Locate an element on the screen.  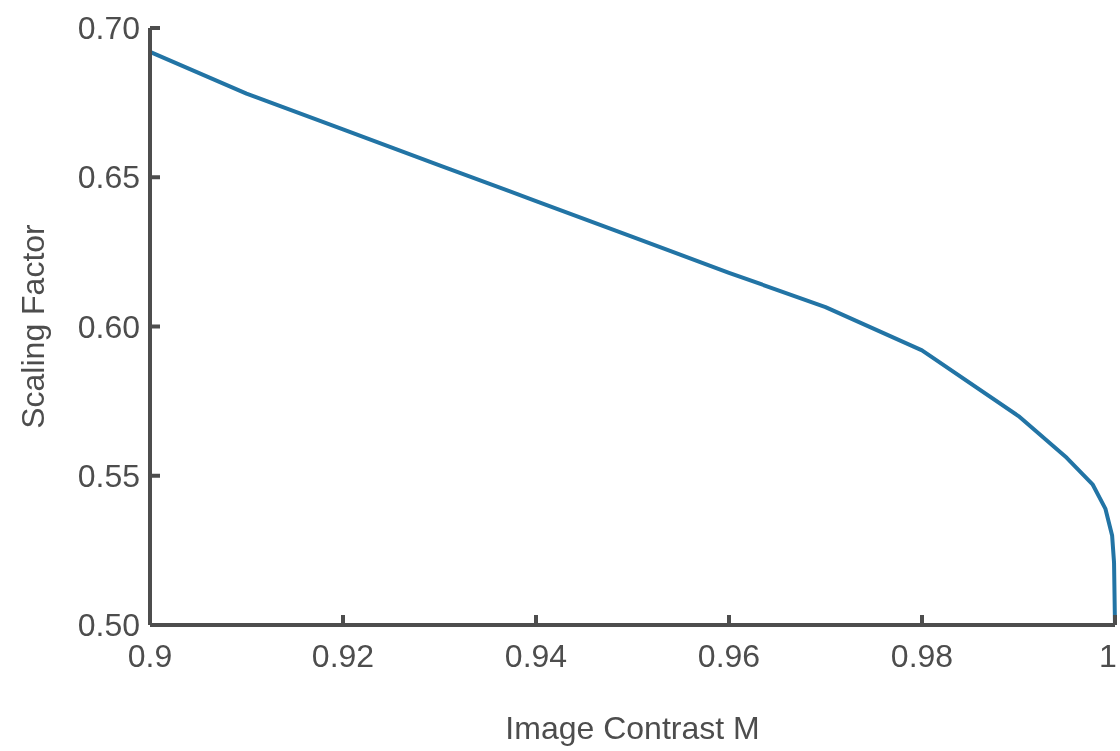
x-tick-label: 1 is located at coordinates (1108, 656).